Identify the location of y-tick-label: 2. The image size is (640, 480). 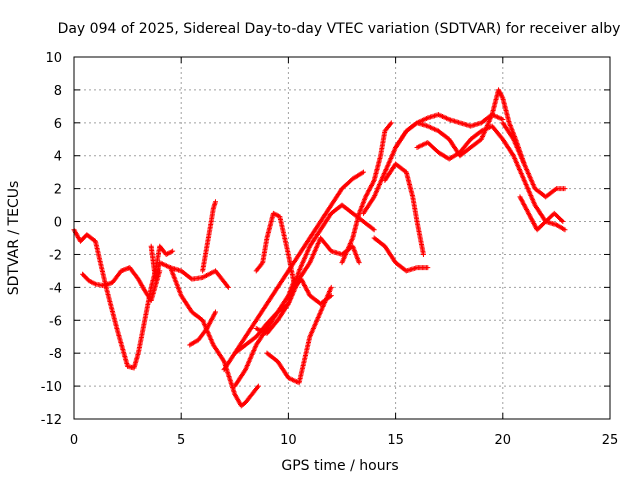
(58, 190).